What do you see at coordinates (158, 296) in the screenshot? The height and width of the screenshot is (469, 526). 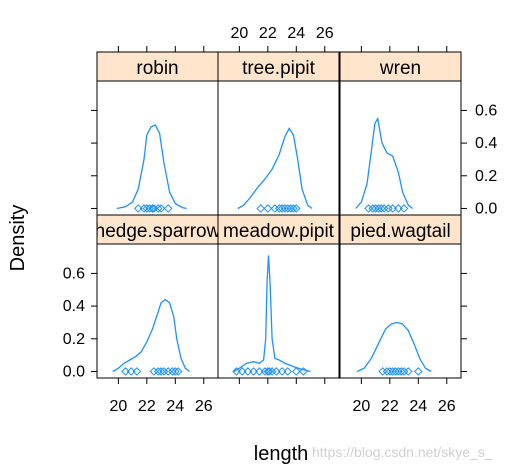 I see `panel-hedge-sparrow: hedge.sparrow` at bounding box center [158, 296].